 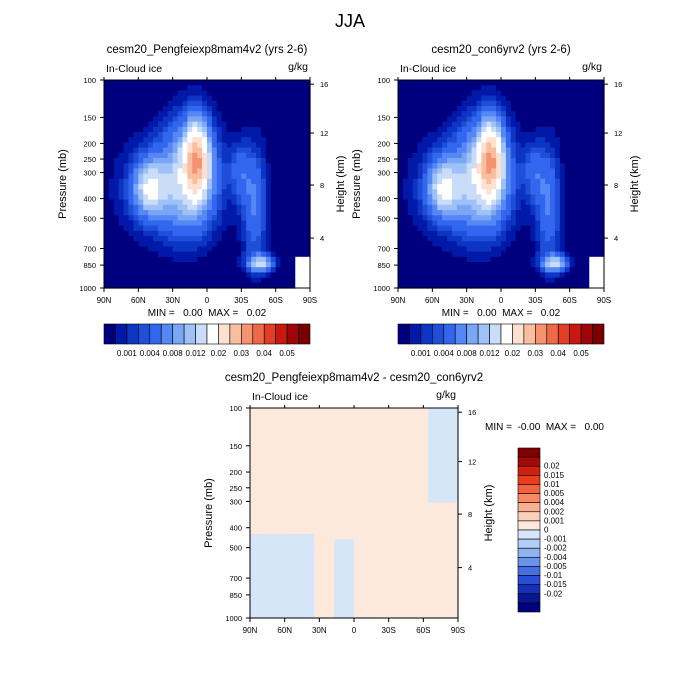 What do you see at coordinates (483, 334) in the screenshot?
I see `colorbar-box` at bounding box center [483, 334].